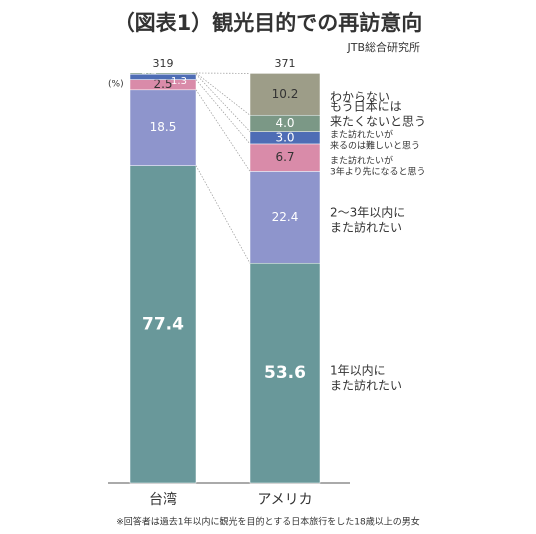 The width and height of the screenshot is (536, 534). I want to click on value-label: 53.6, so click(285, 373).